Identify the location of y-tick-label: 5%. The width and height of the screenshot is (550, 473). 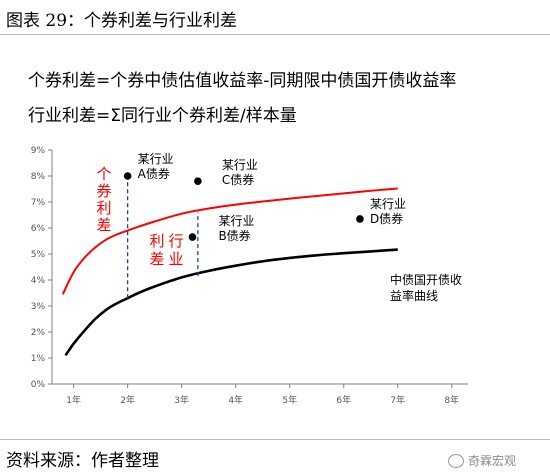
(38, 255).